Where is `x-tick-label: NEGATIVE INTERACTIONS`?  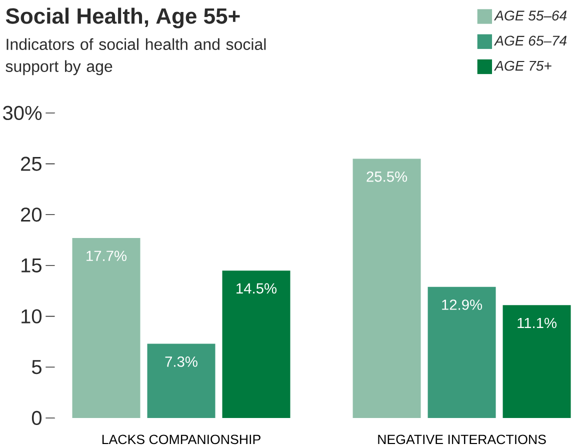 x-tick-label: NEGATIVE INTERACTIONS is located at coordinates (462, 439).